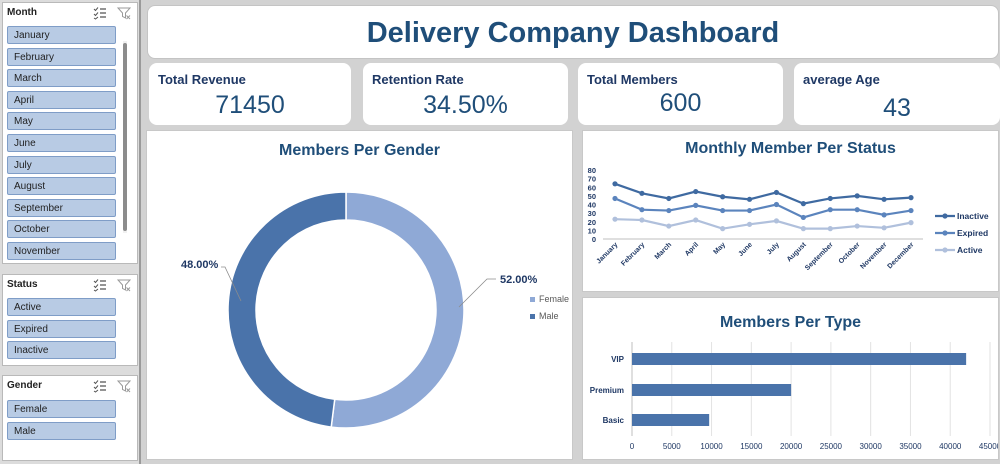 The image size is (1000, 464). Describe the element at coordinates (719, 248) in the screenshot. I see `x-tick-label: May` at that location.